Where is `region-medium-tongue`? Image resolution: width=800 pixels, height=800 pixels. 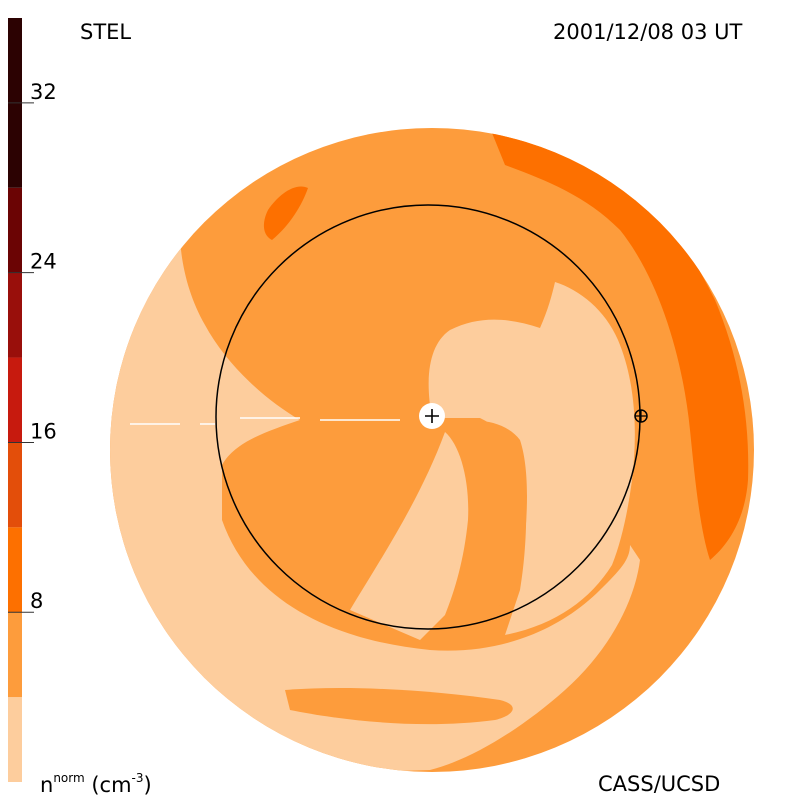 region-medium-tongue is located at coordinates (486, 521).